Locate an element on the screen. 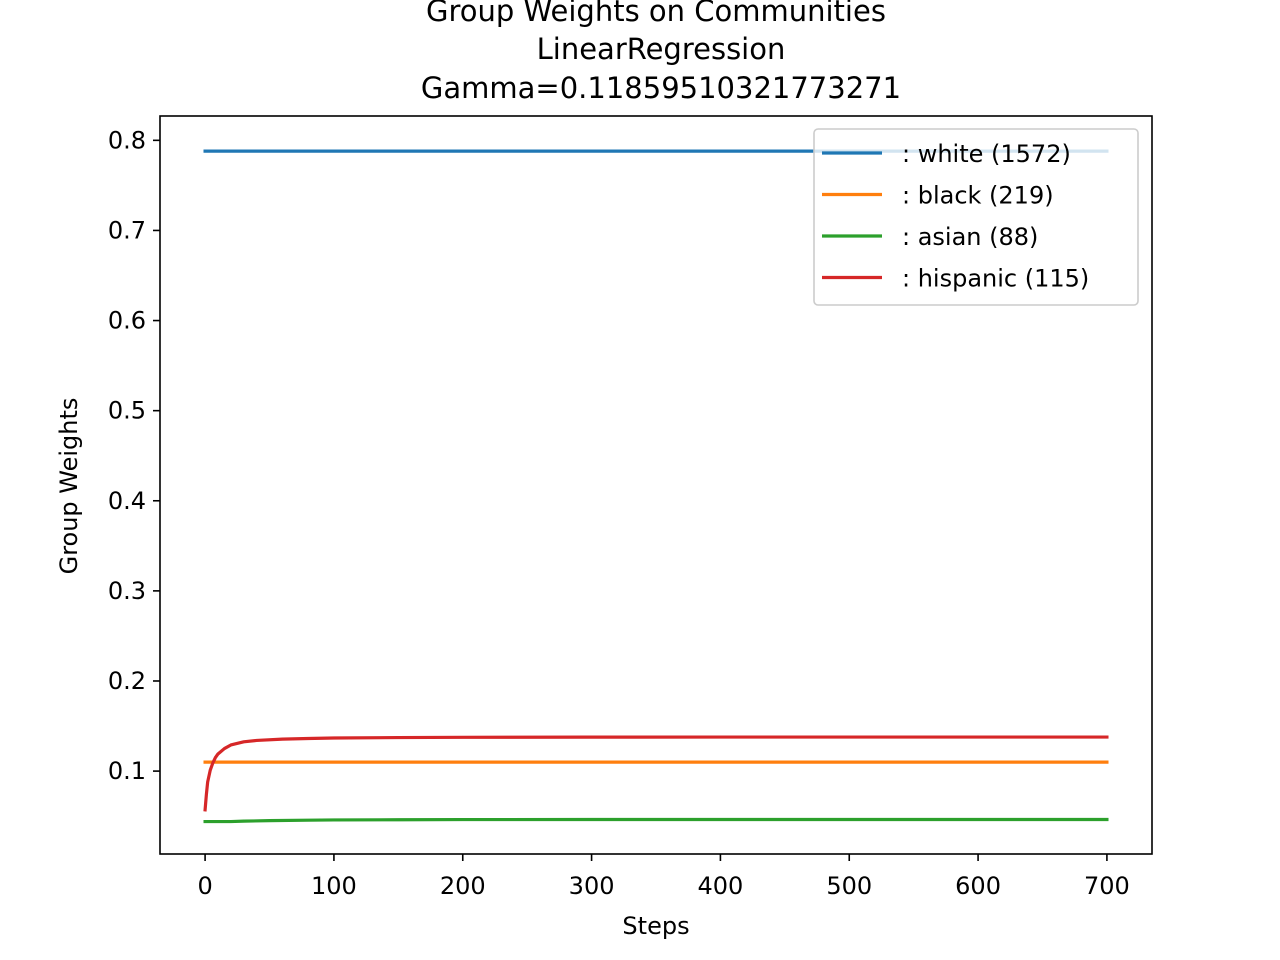  y-axis-label: Group Weights is located at coordinates (69, 486).